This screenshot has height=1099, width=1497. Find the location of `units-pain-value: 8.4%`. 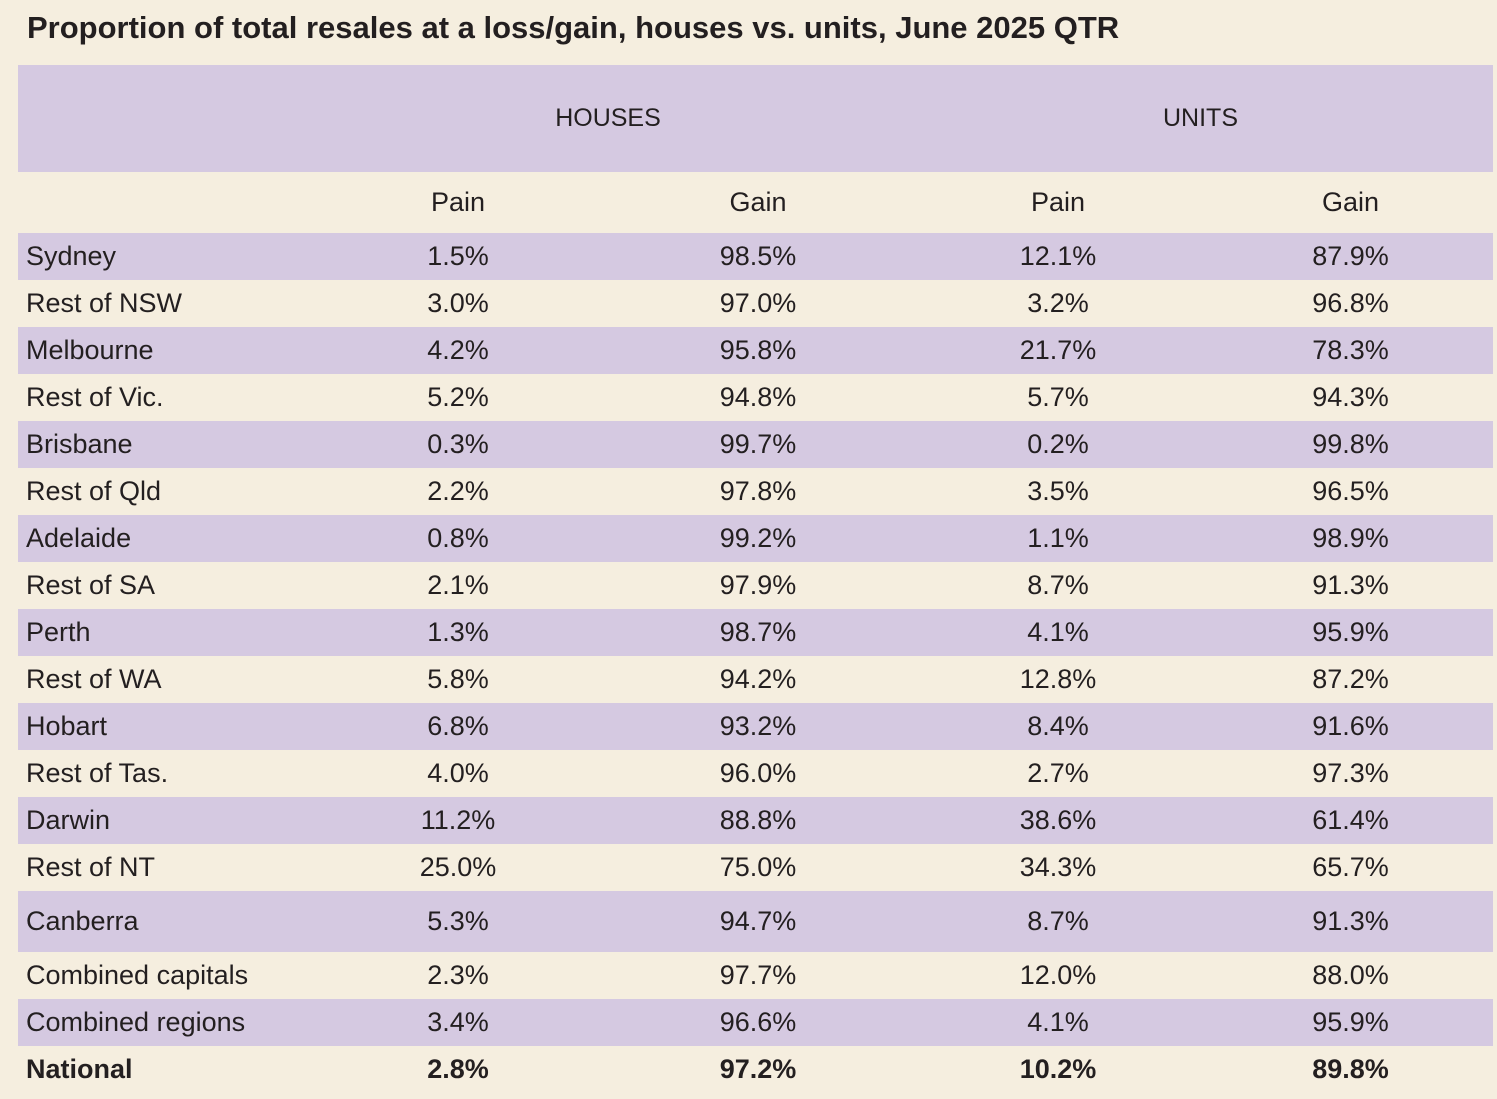

units-pain-value: 8.4% is located at coordinates (1058, 726).